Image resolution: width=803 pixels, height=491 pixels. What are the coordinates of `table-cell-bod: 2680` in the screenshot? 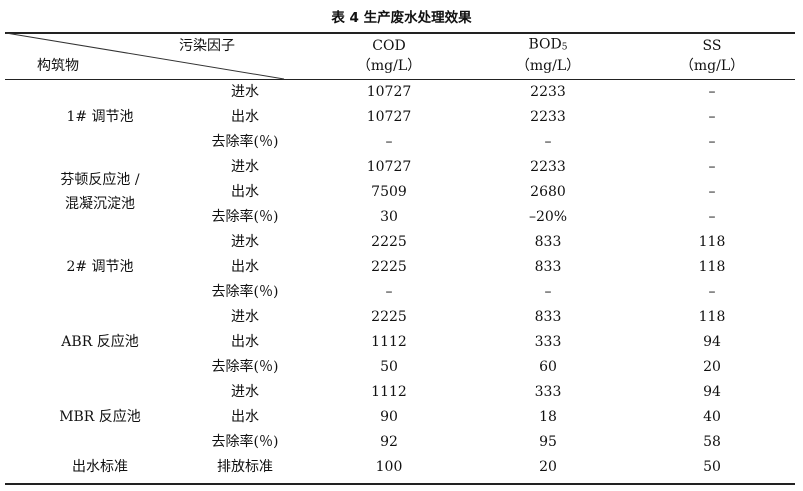 It's located at (548, 192).